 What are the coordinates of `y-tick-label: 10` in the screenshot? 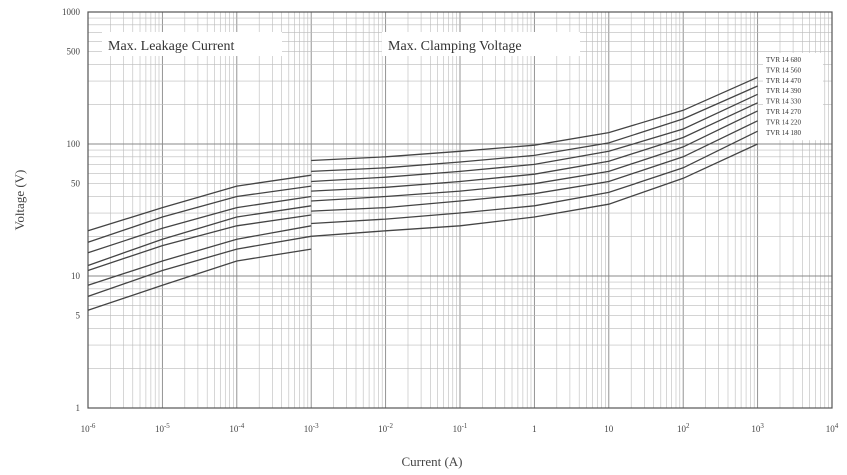 It's located at (76, 276).